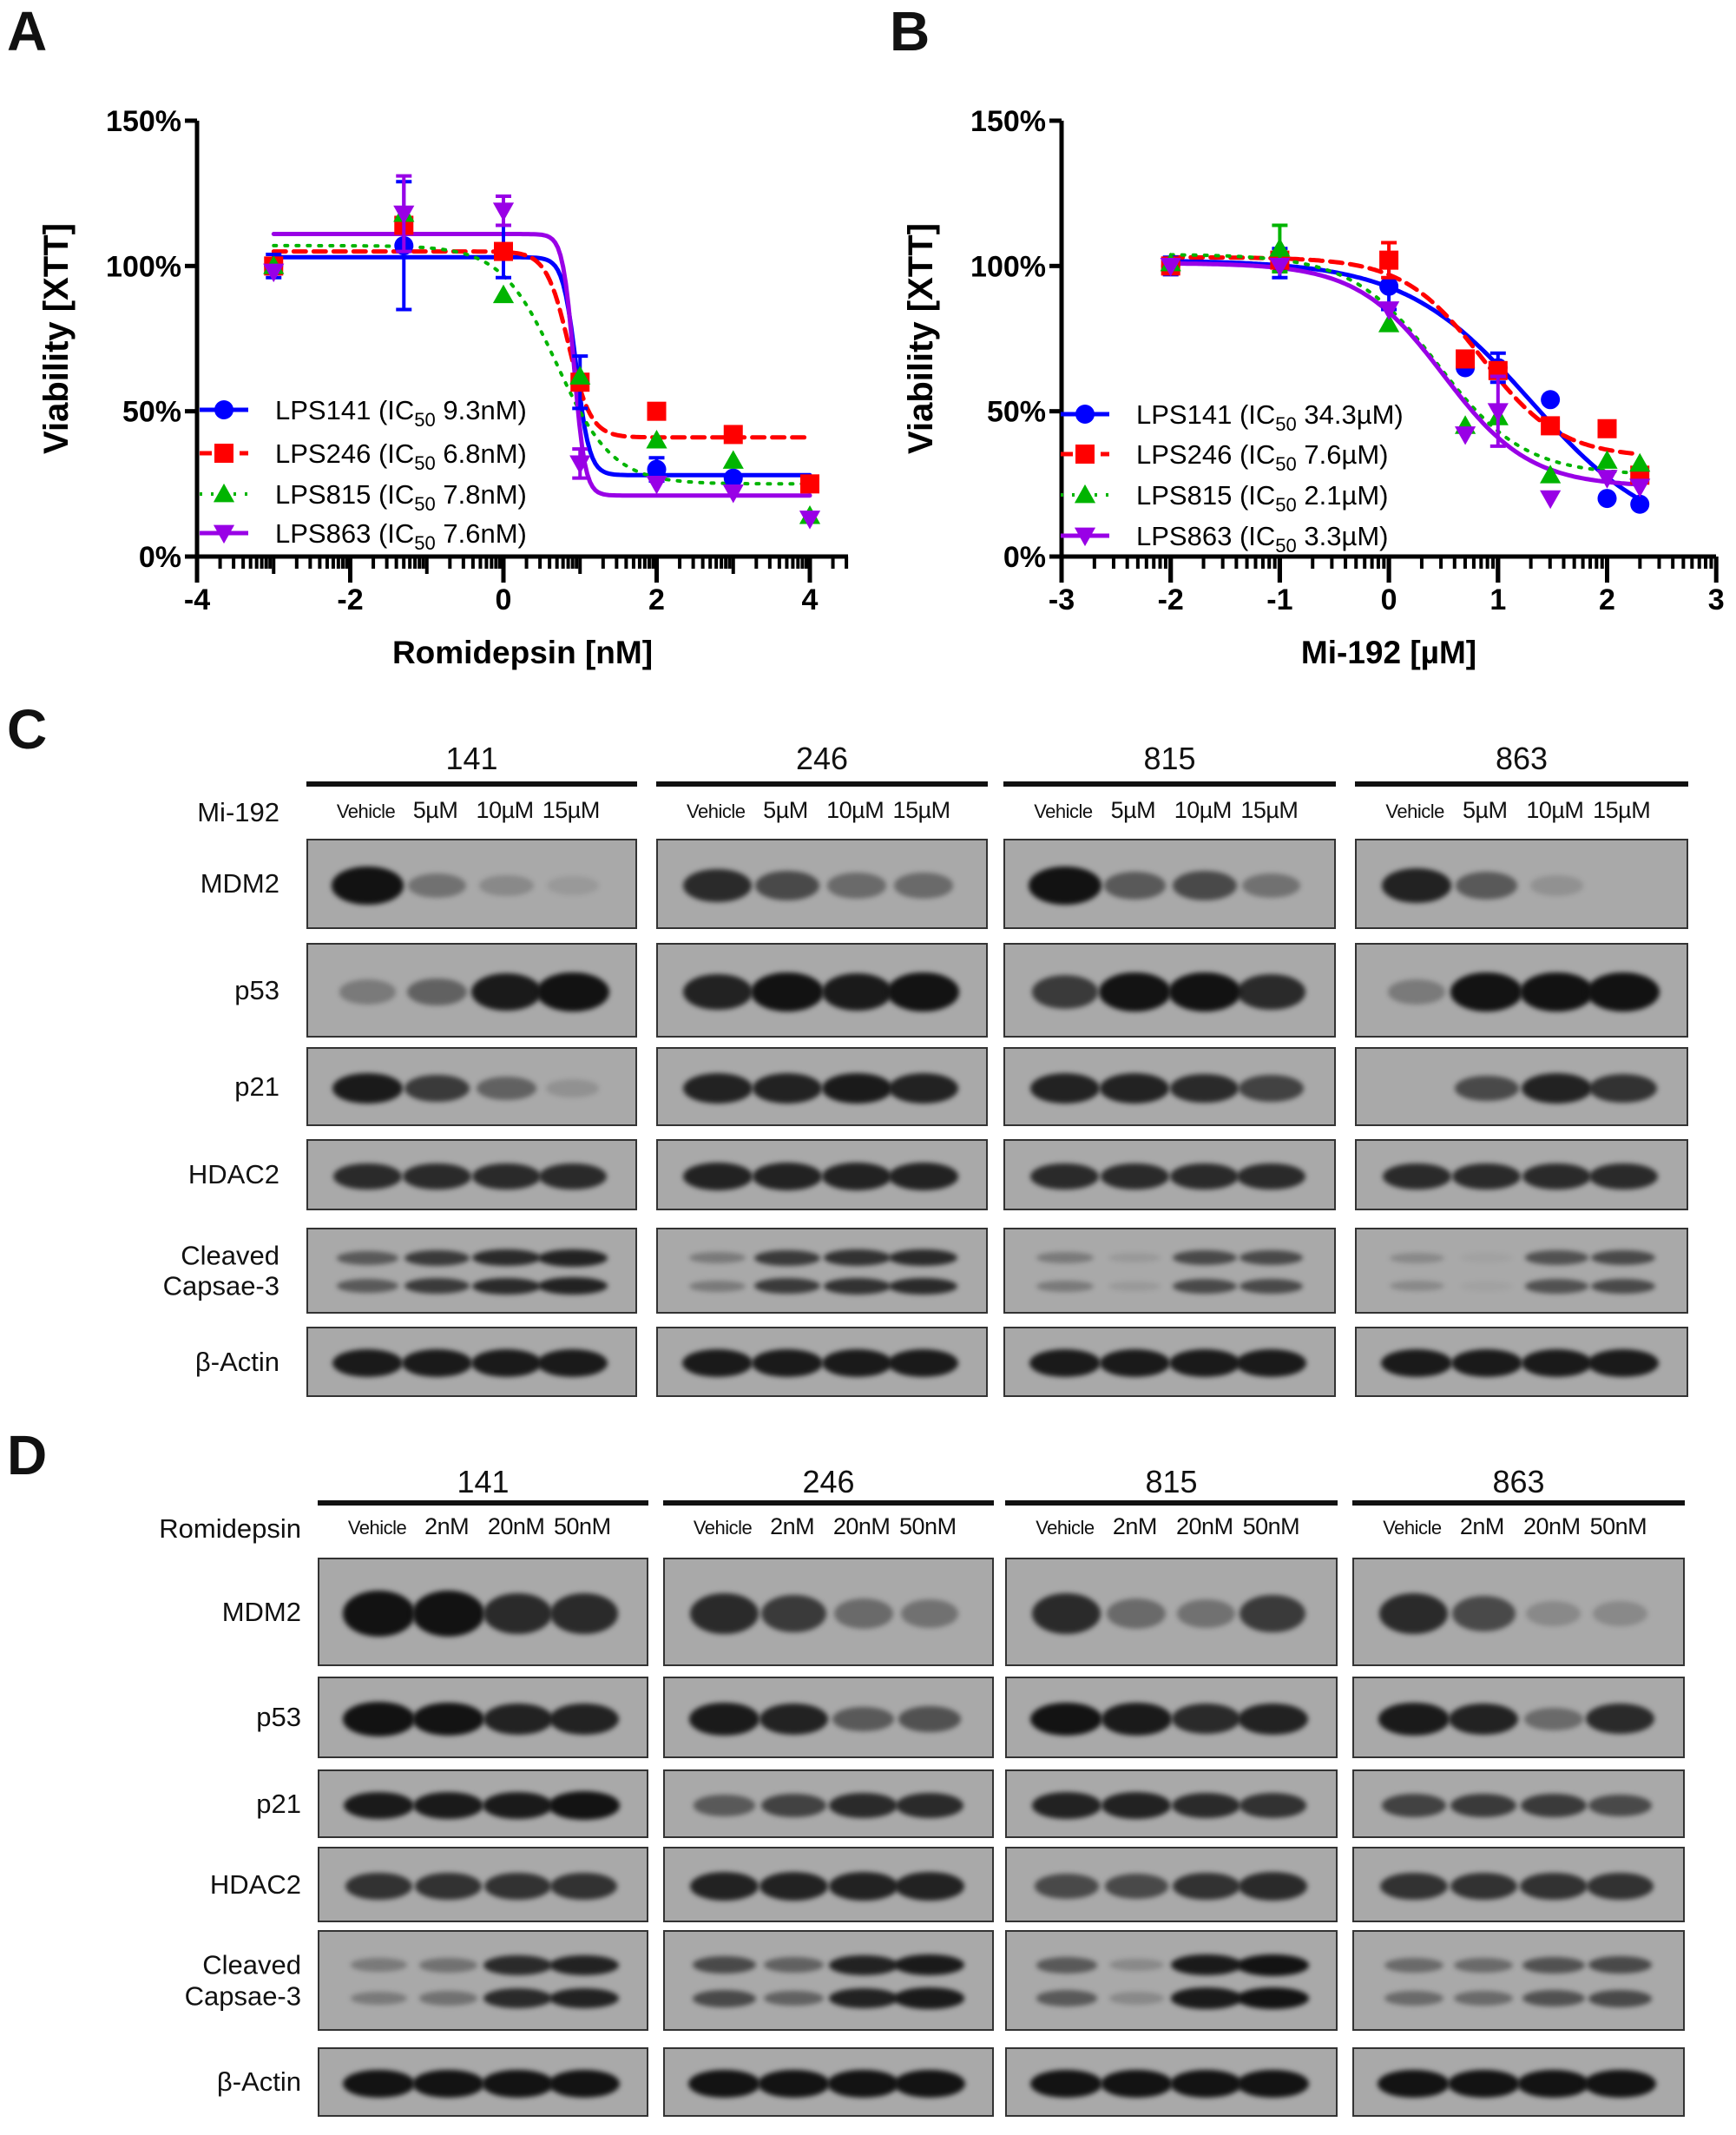 Image resolution: width=1736 pixels, height=2135 pixels. Describe the element at coordinates (1184, 536) in the screenshot. I see `legend-series-name: LPS863` at that location.